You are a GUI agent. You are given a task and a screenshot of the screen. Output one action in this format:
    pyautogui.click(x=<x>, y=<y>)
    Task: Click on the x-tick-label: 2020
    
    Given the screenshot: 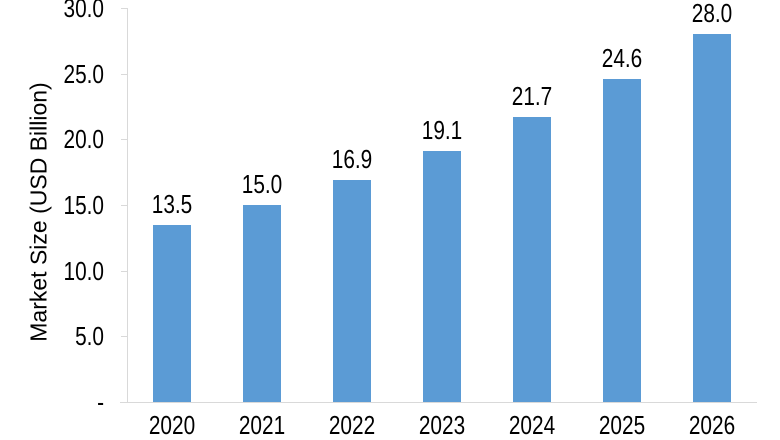 What is the action you would take?
    pyautogui.click(x=172, y=425)
    